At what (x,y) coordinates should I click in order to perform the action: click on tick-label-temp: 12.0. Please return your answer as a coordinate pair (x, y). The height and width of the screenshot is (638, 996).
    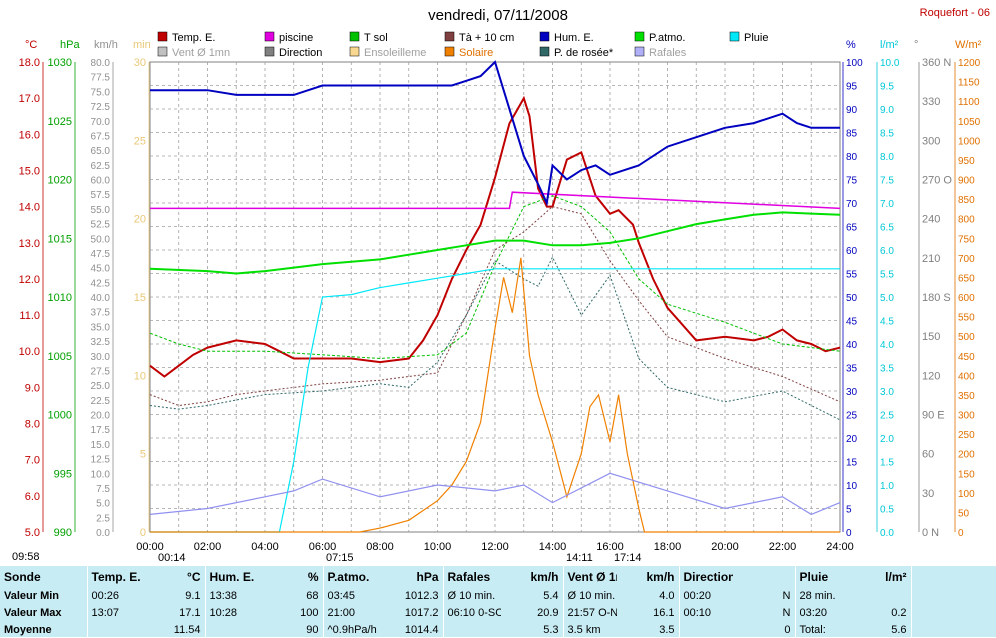
    Looking at the image, I should click on (29, 280).